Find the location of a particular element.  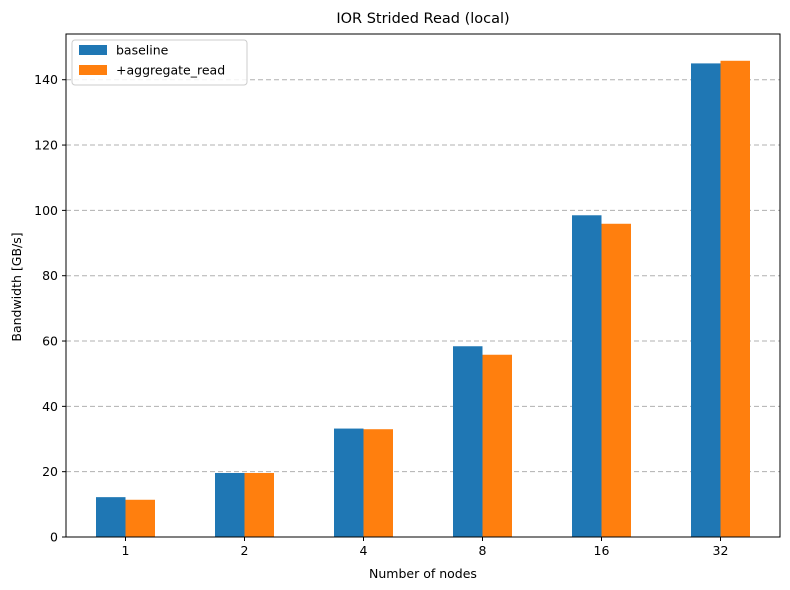

x-tick-label: 32 is located at coordinates (721, 550).